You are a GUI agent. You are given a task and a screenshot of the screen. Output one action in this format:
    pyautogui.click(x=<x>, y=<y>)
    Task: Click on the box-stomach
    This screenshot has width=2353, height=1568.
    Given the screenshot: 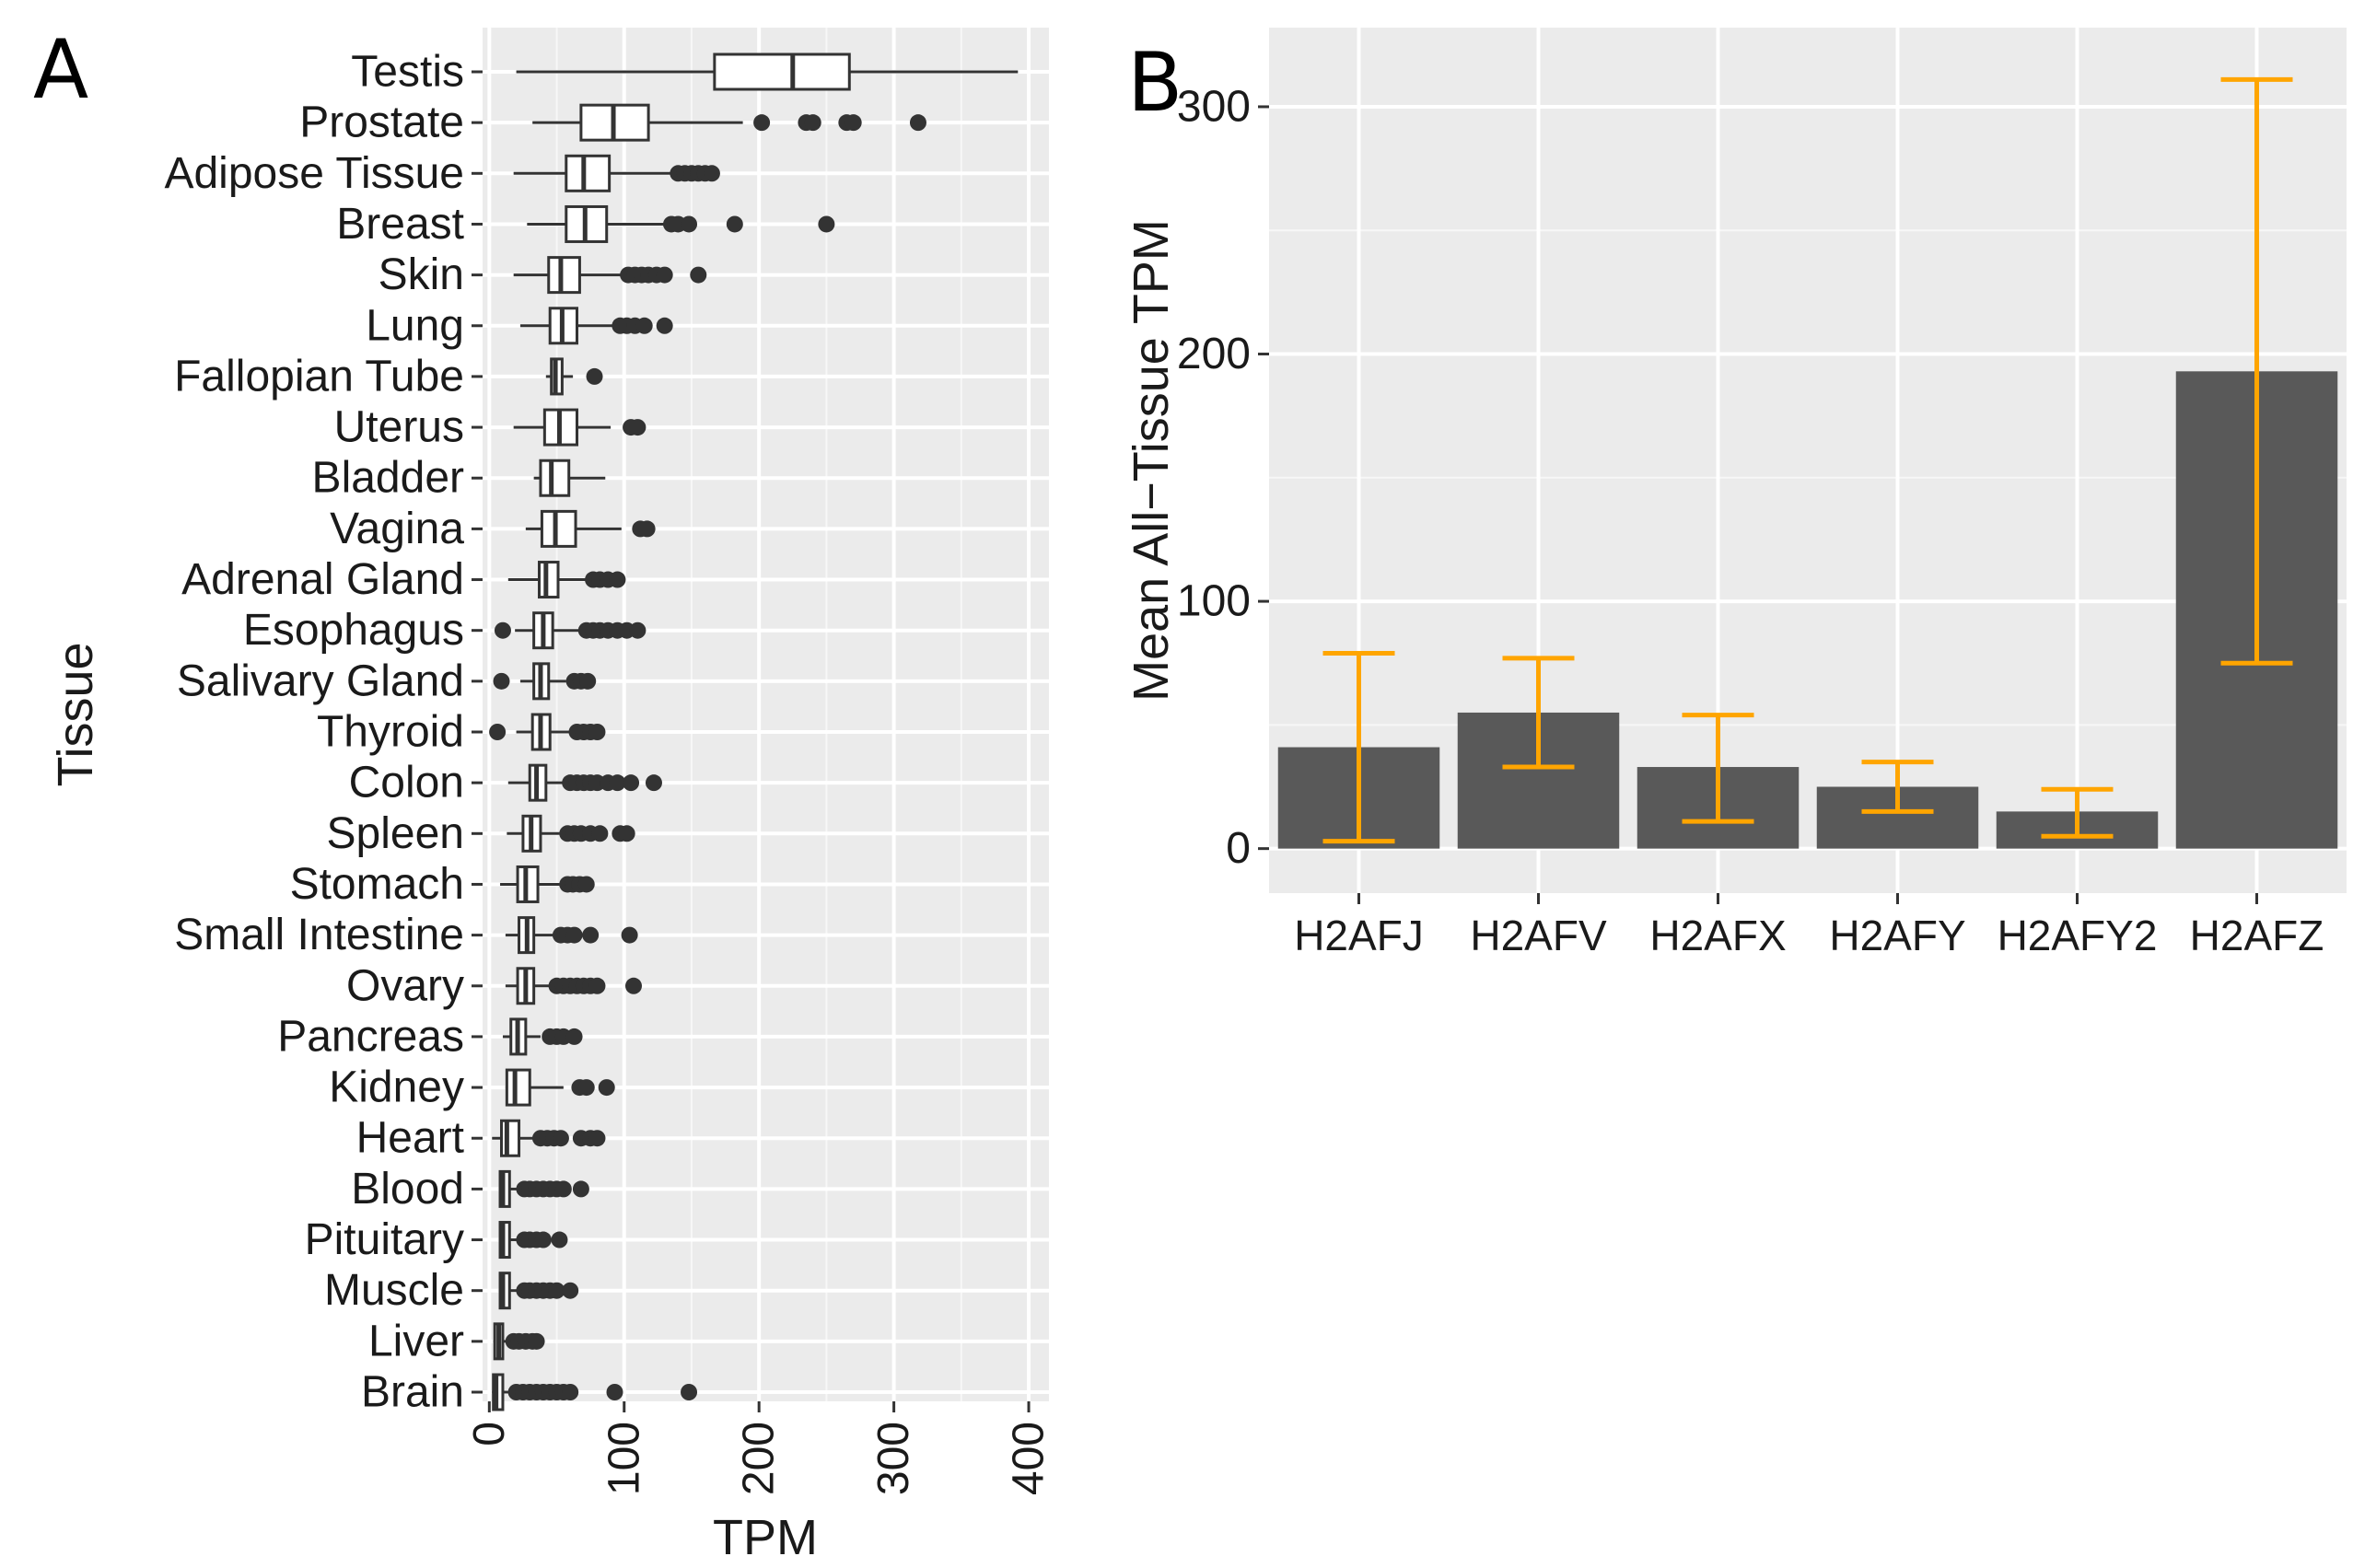 What is the action you would take?
    pyautogui.click(x=547, y=884)
    